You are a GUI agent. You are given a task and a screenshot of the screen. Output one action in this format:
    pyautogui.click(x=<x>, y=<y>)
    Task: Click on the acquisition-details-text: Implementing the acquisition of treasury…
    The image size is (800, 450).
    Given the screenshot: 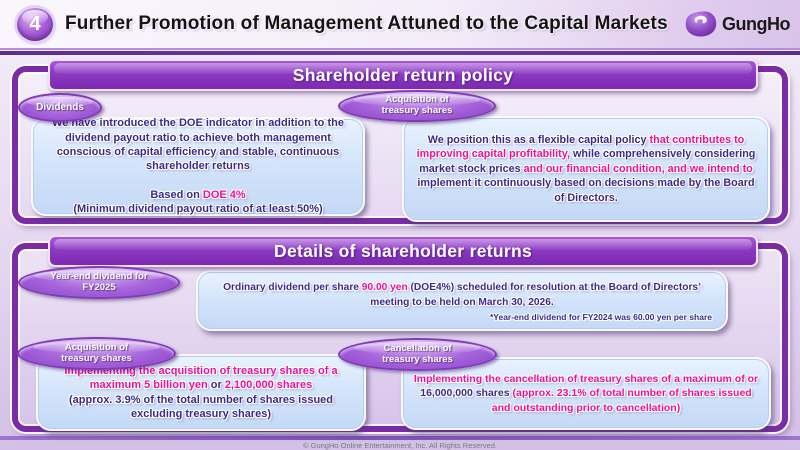 What is the action you would take?
    pyautogui.click(x=201, y=392)
    